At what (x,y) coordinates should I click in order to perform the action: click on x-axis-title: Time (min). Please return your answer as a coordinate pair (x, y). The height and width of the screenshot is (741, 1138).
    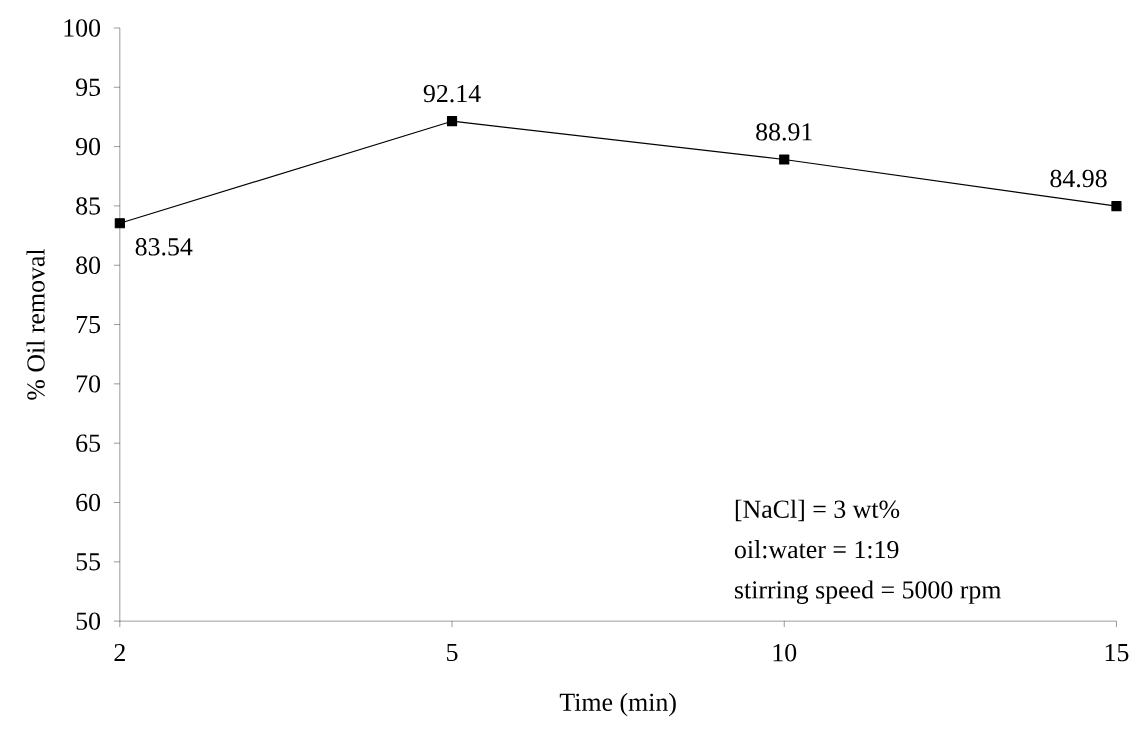
    Looking at the image, I should click on (617, 704).